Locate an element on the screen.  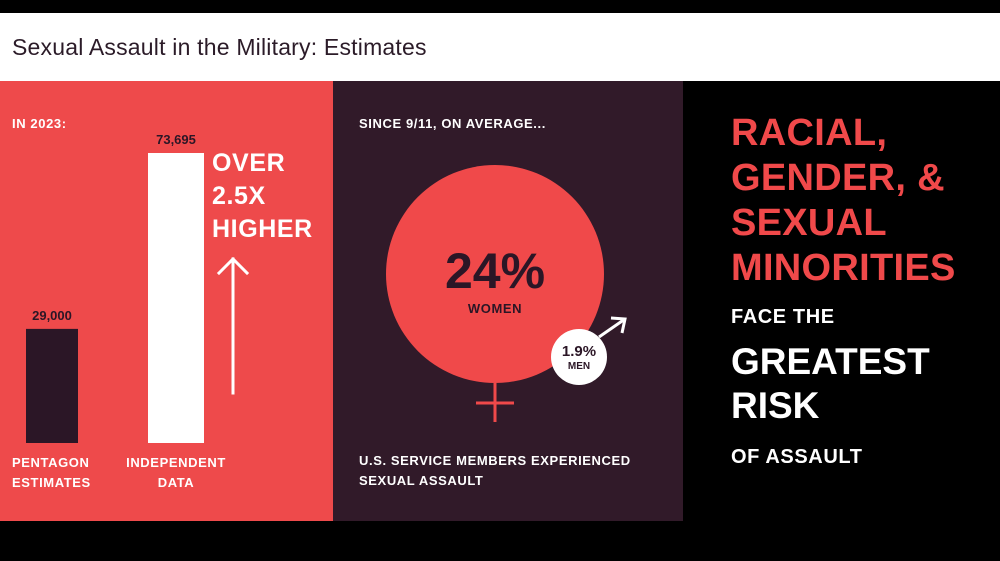
bar-pentagon-estimates is located at coordinates (52, 385).